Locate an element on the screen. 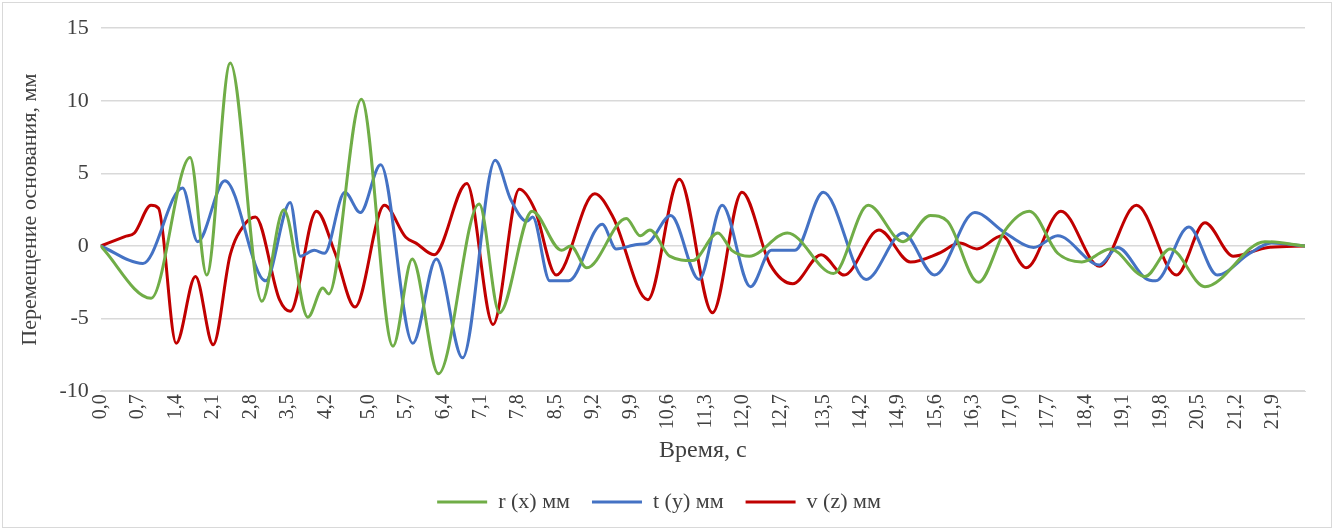 The width and height of the screenshot is (1336, 532). y-tick-label: -5 is located at coordinates (79, 317).